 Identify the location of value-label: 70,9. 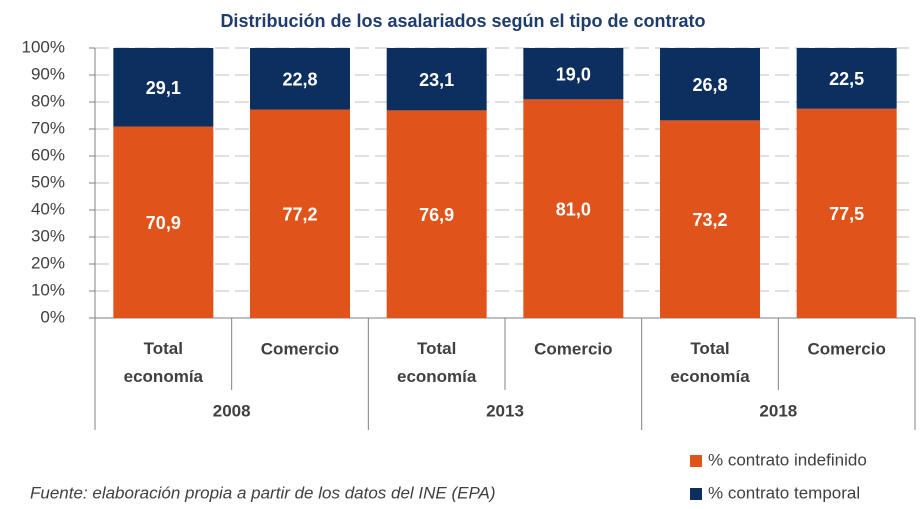
(163, 223).